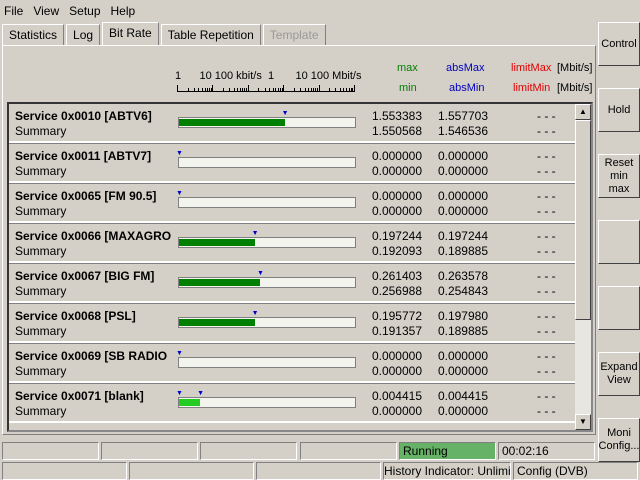 The image size is (640, 480). I want to click on absmax-header: absMax, so click(465, 68).